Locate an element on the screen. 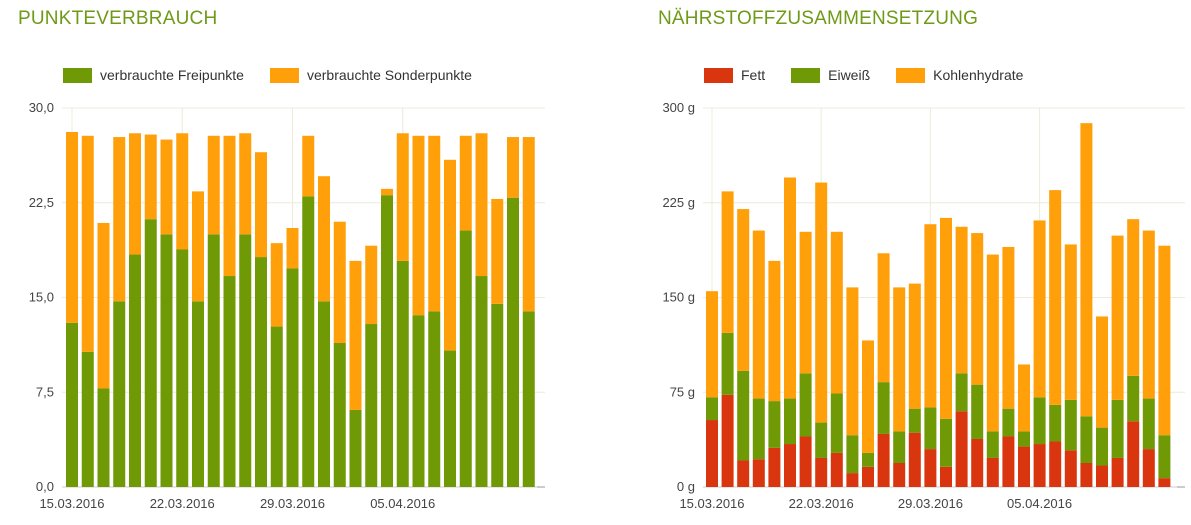 Image resolution: width=1191 pixels, height=525 pixels. legend-item-kohlenhydrate: Kohlenhydrate is located at coordinates (959, 75).